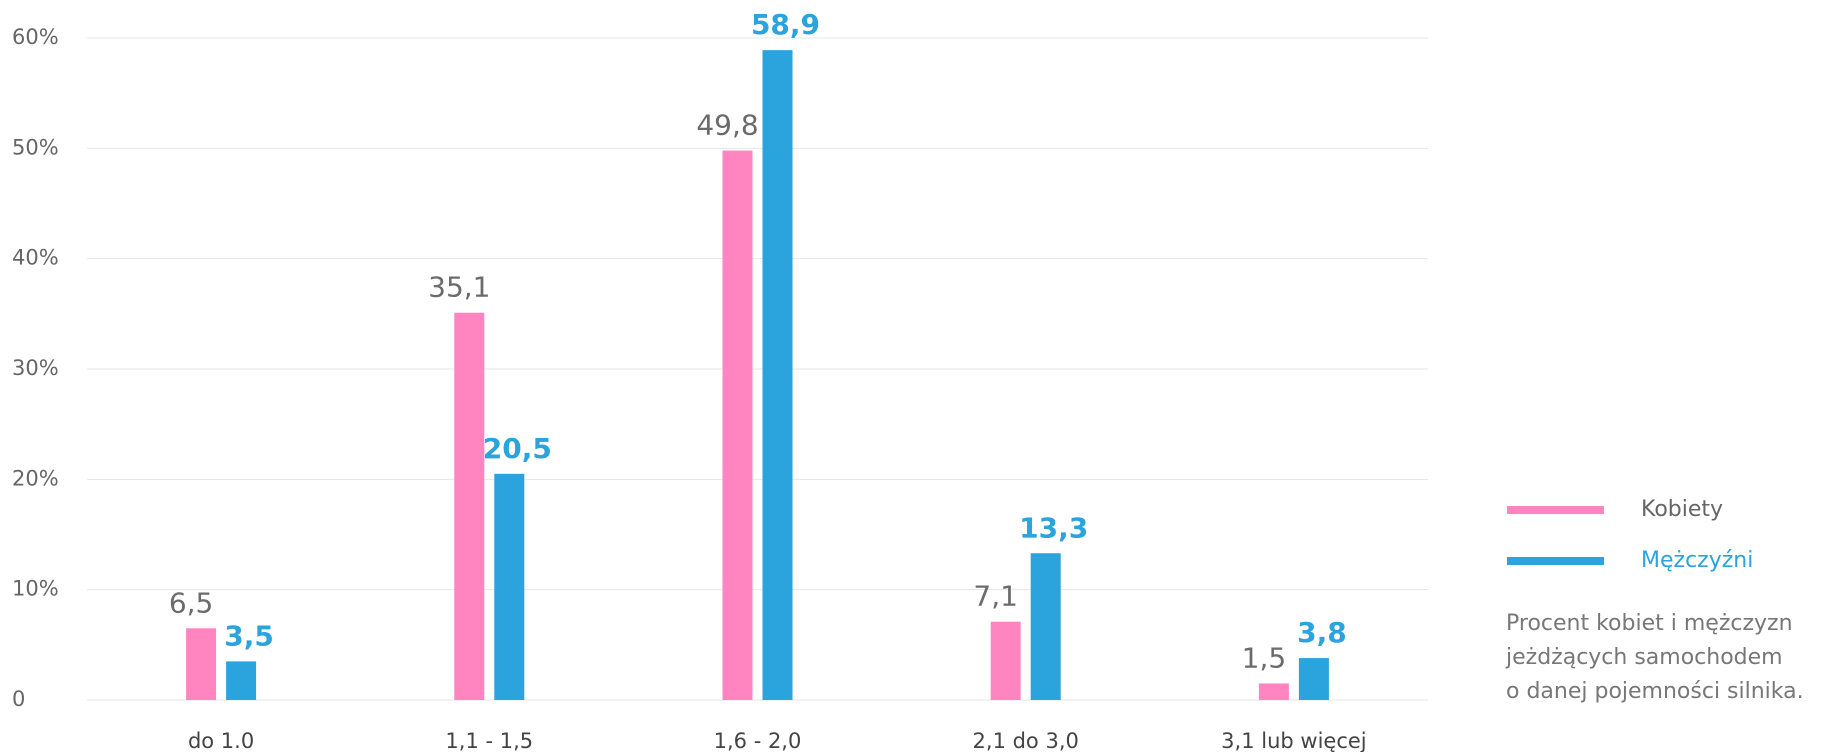  What do you see at coordinates (489, 740) in the screenshot?
I see `x-tick-label: 1,1 - 1,5` at bounding box center [489, 740].